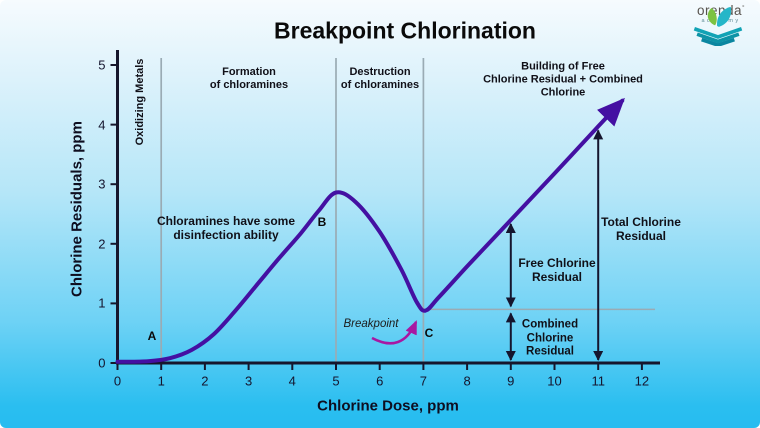 The image size is (760, 428). Describe the element at coordinates (467, 381) in the screenshot. I see `x-tick-label: 8` at that location.